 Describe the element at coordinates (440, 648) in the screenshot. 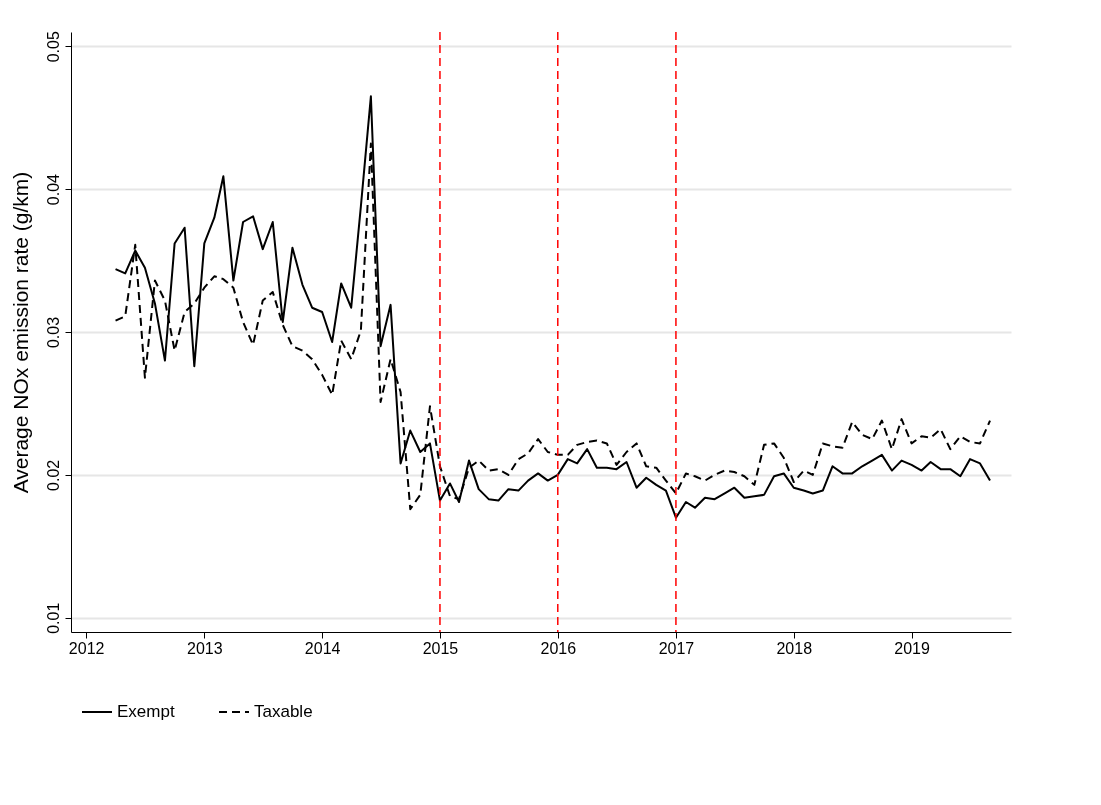

I see `x-tick-label: 2015` at that location.